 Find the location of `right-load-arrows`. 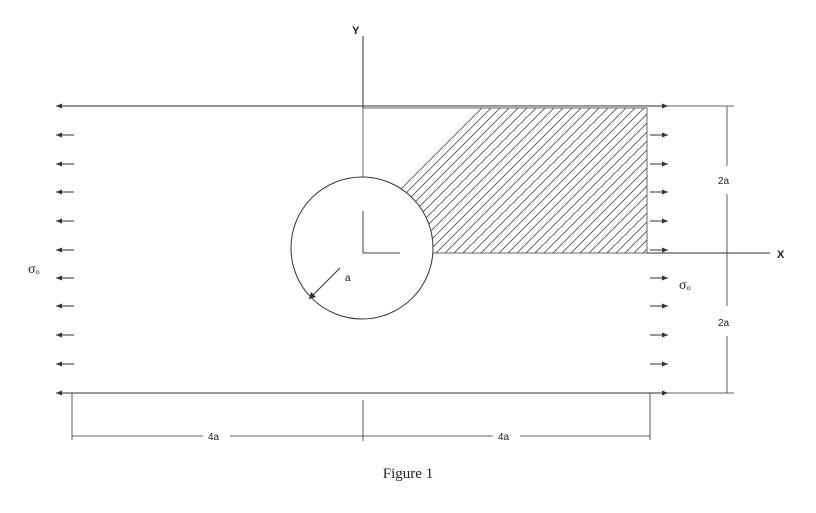

right-load-arrows is located at coordinates (659, 250).